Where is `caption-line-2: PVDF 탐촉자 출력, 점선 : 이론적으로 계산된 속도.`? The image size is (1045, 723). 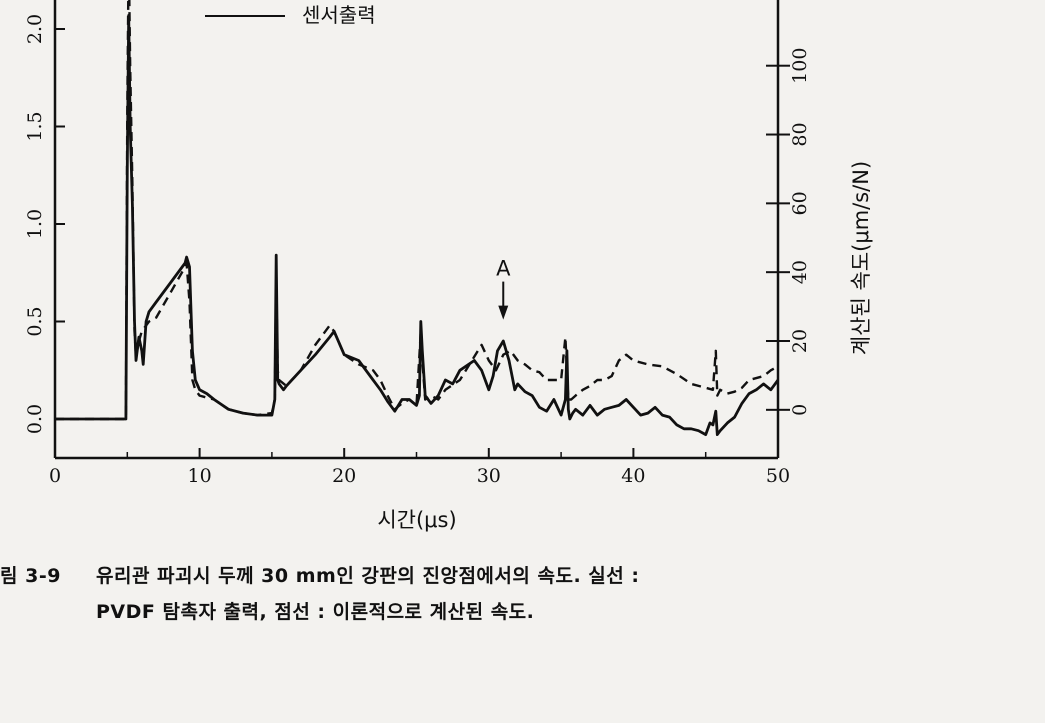
caption-line-2: PVDF 탐촉자 출력, 점선 : 이론적으로 계산된 속도. is located at coordinates (315, 612).